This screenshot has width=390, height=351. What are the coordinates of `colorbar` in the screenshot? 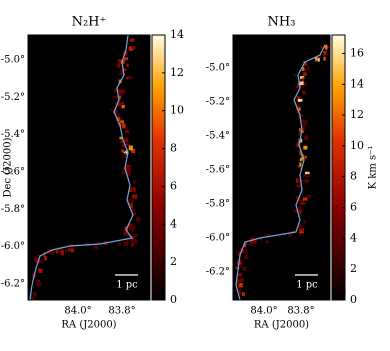 It's located at (158, 167).